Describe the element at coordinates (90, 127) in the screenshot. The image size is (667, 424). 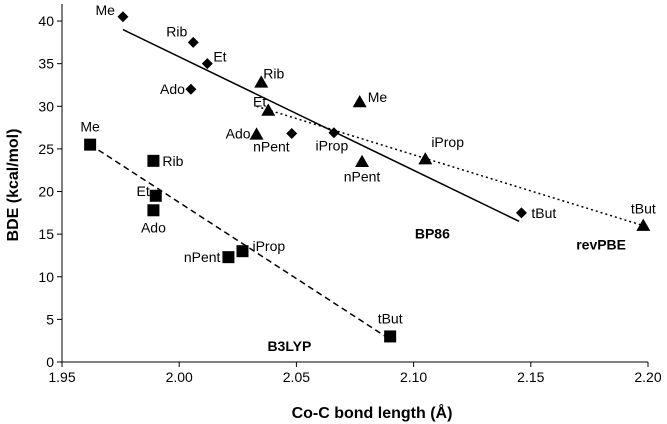
I see `b3lyp-label-me: Me` at that location.